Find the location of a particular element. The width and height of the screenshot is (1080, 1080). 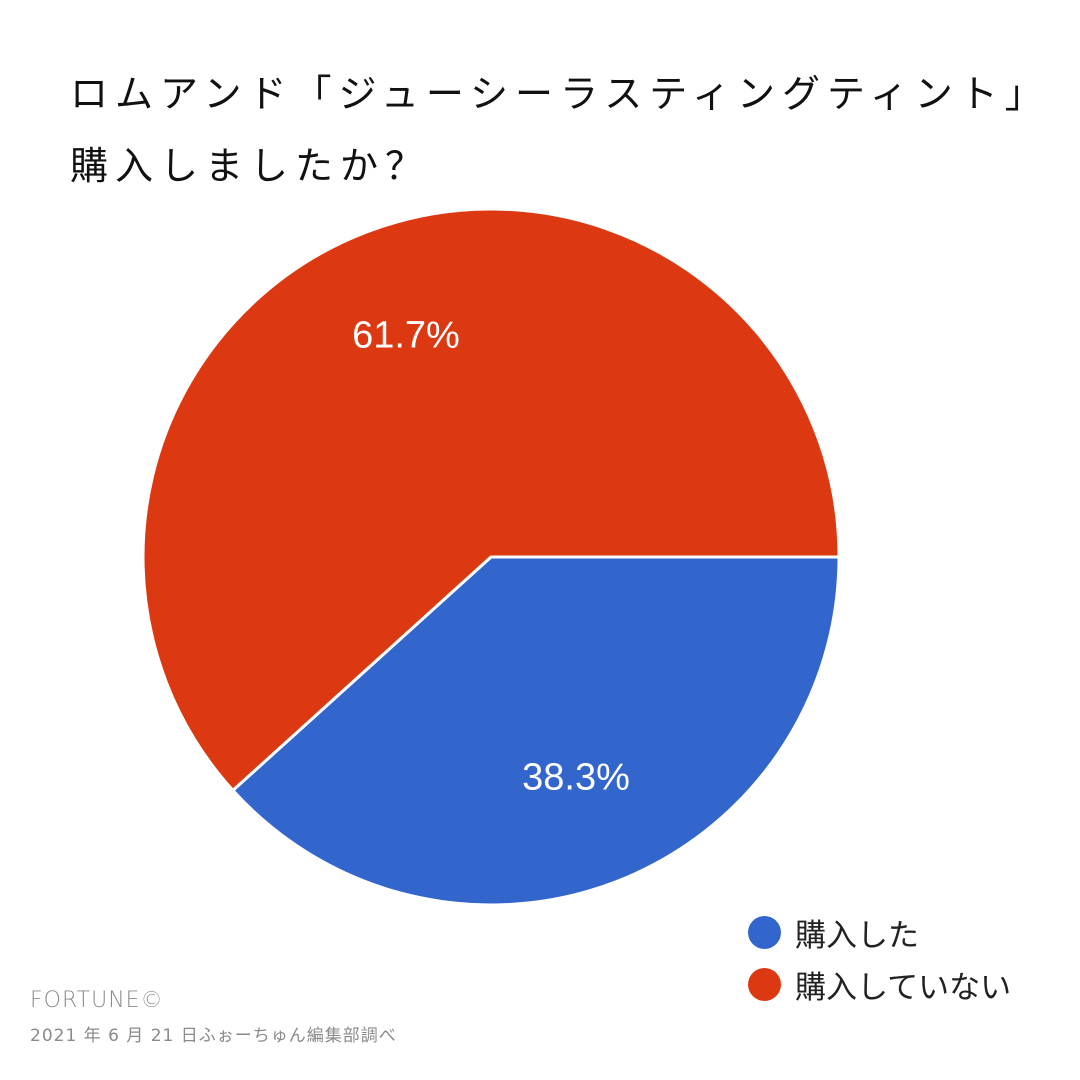

legend-item-not-purchased: 購入していない is located at coordinates (879, 984).